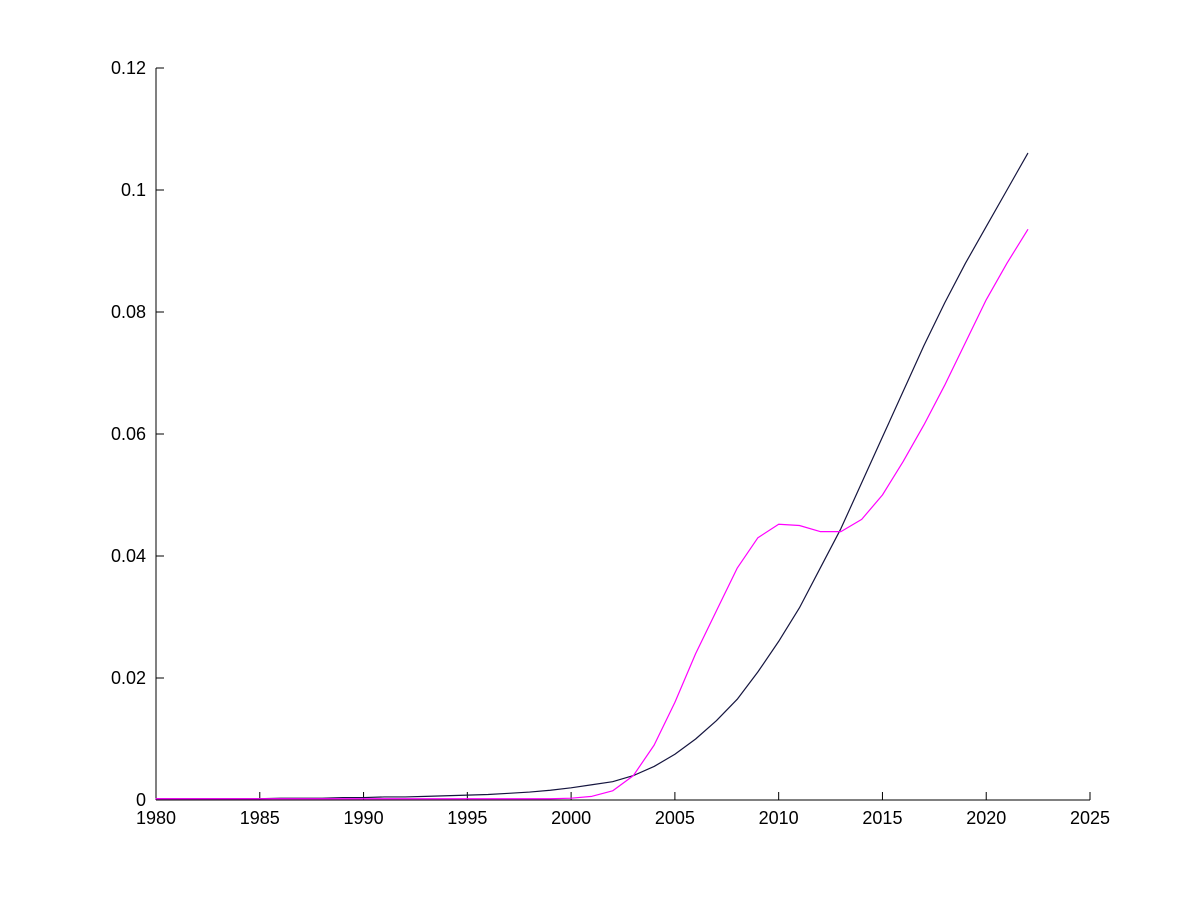 Image resolution: width=1200 pixels, height=900 pixels. I want to click on x-tick-label: 2015, so click(882, 818).